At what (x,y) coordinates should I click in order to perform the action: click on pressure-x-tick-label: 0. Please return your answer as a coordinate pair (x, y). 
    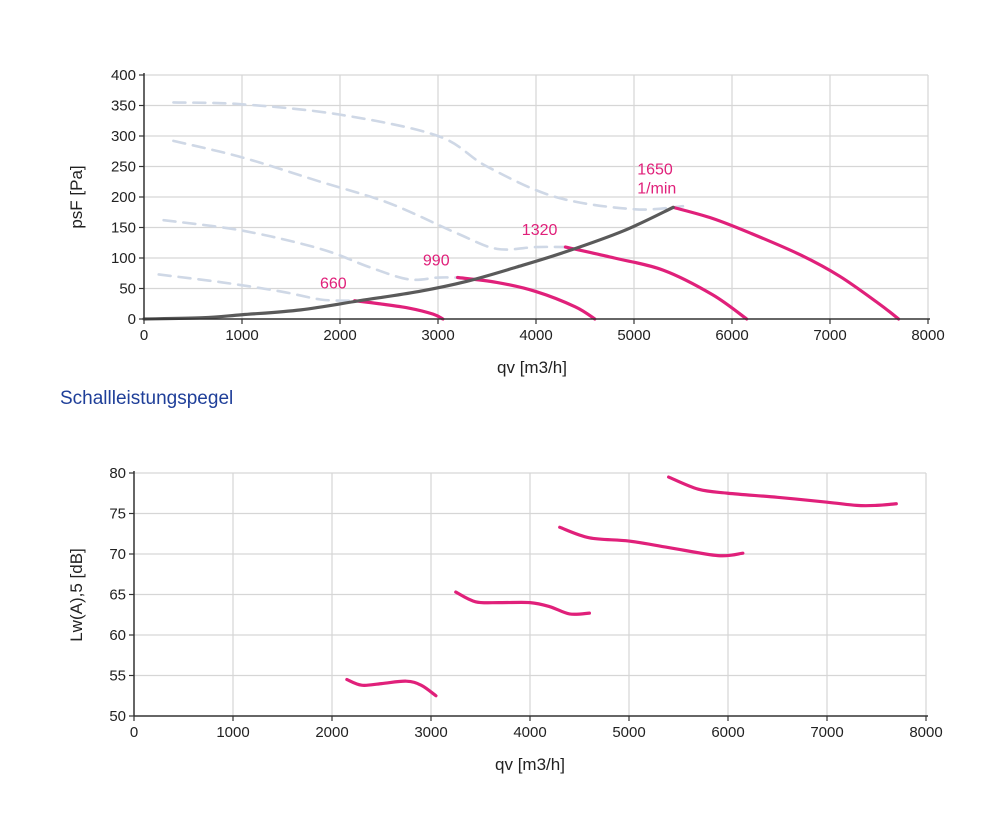
    Looking at the image, I should click on (144, 335).